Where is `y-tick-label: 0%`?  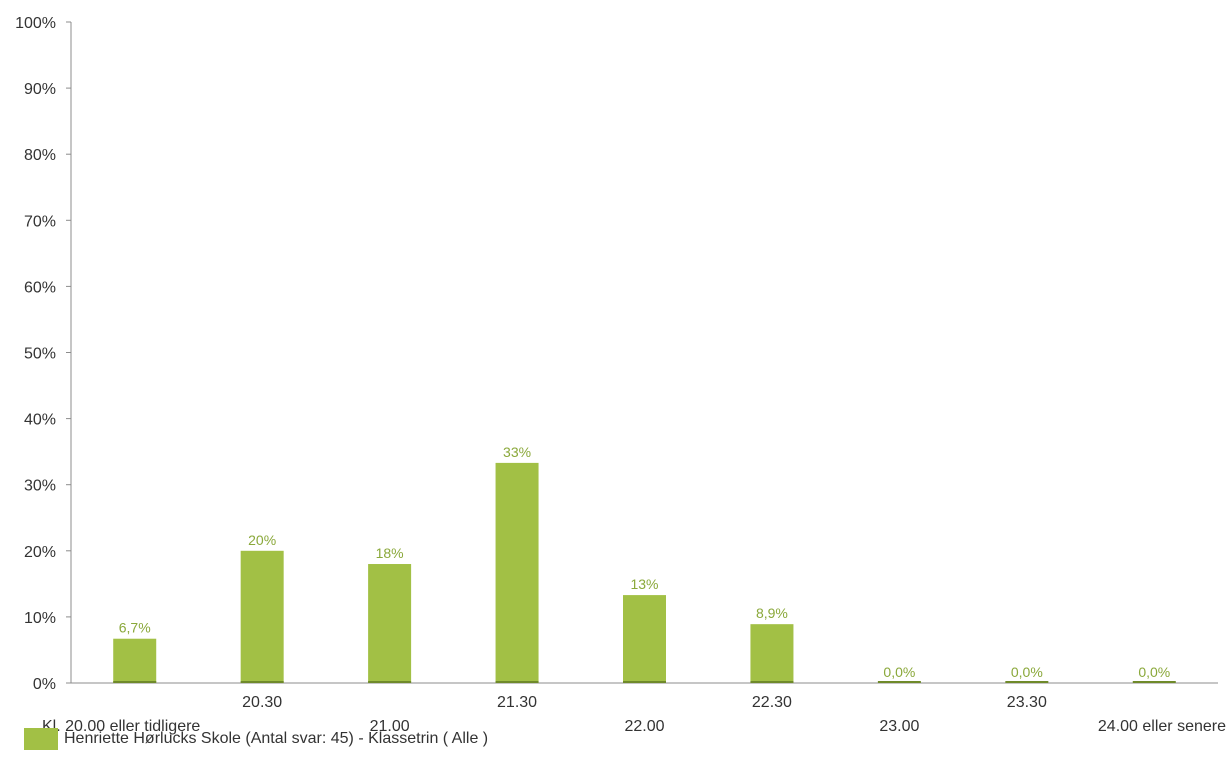 y-tick-label: 0% is located at coordinates (44, 684).